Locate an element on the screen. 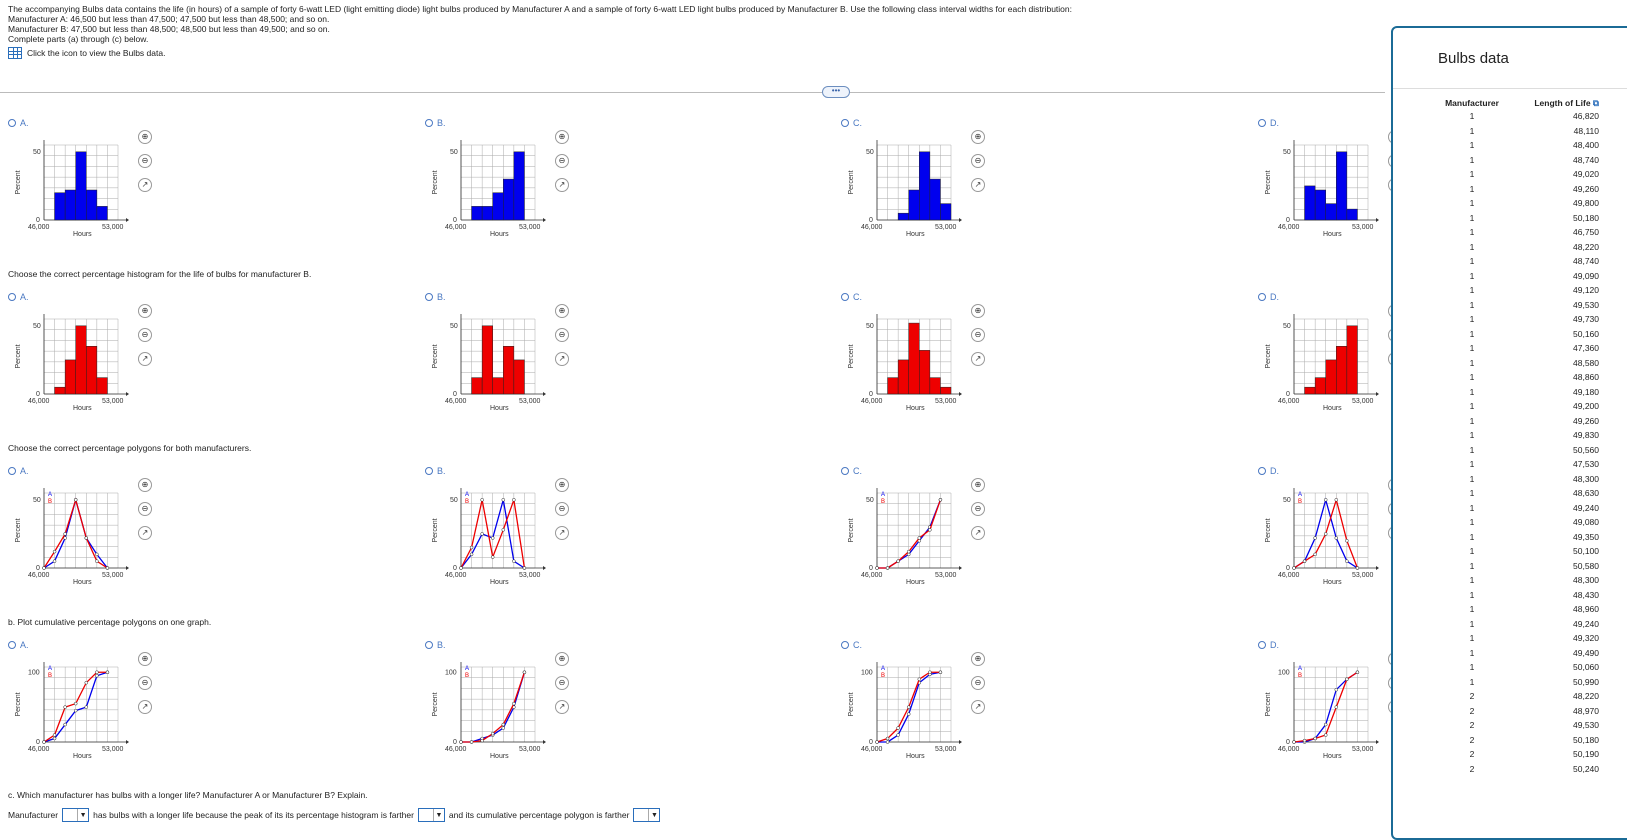 This screenshot has width=1627, height=840. option-b-row-1: B. 50 0 46,000 53,000 Hours Percent ⊕ ⊖ ↗ is located at coordinates (510, 188).